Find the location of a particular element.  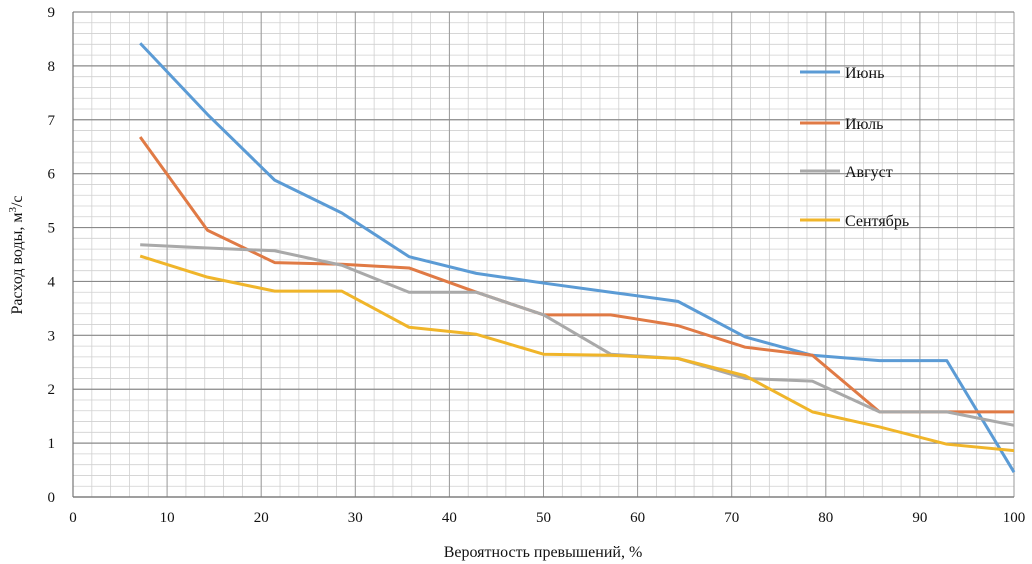

x-tick-label: 100 is located at coordinates (1014, 518).